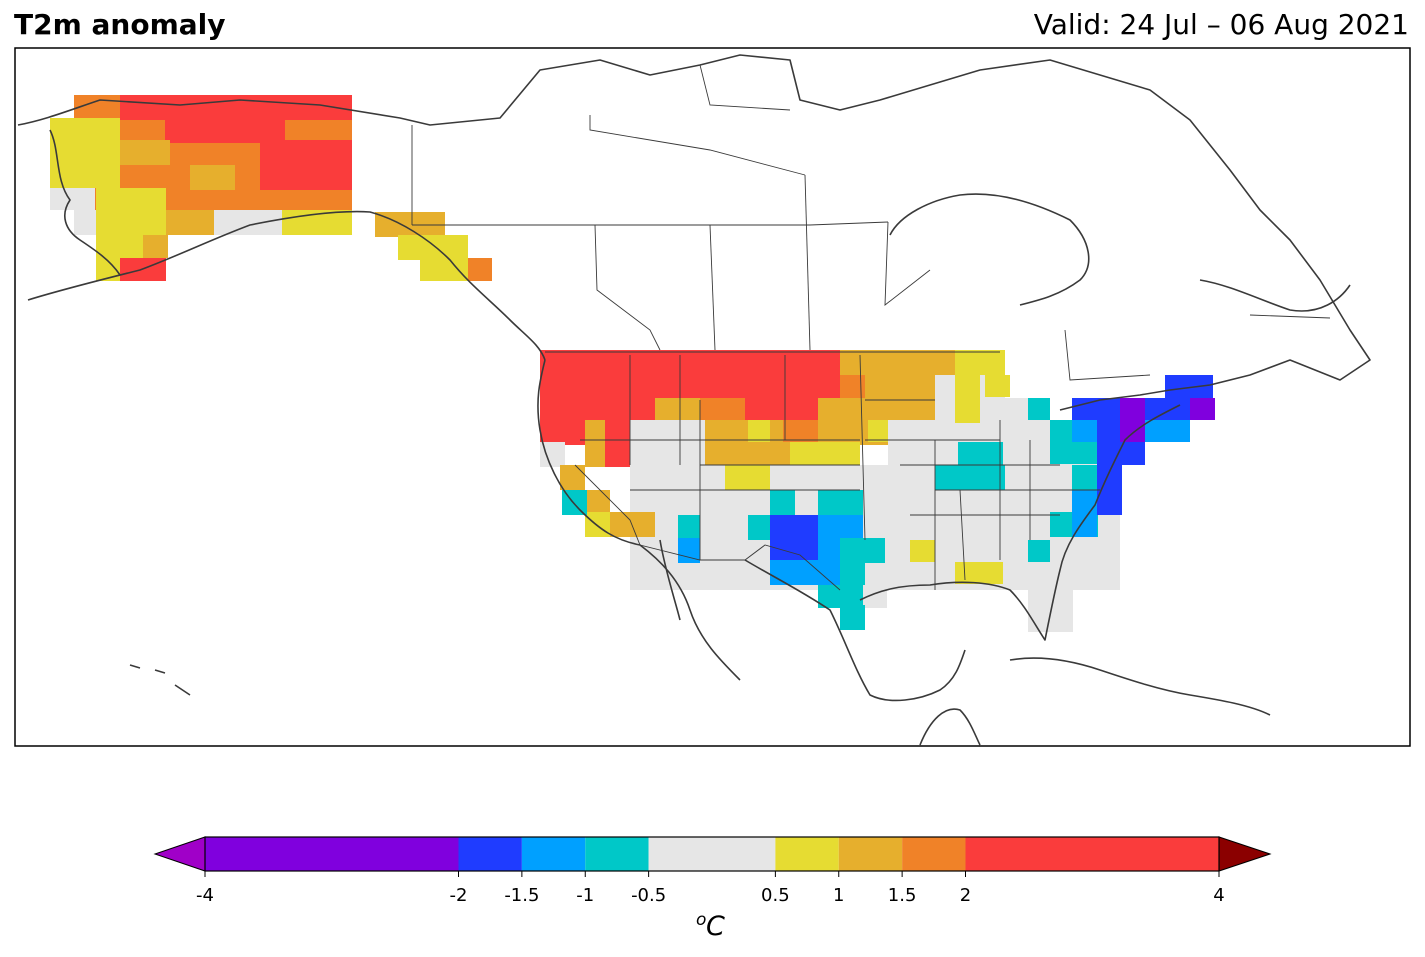 The image size is (1425, 957). I want to click on colorbar-extend-high, so click(1245, 854).